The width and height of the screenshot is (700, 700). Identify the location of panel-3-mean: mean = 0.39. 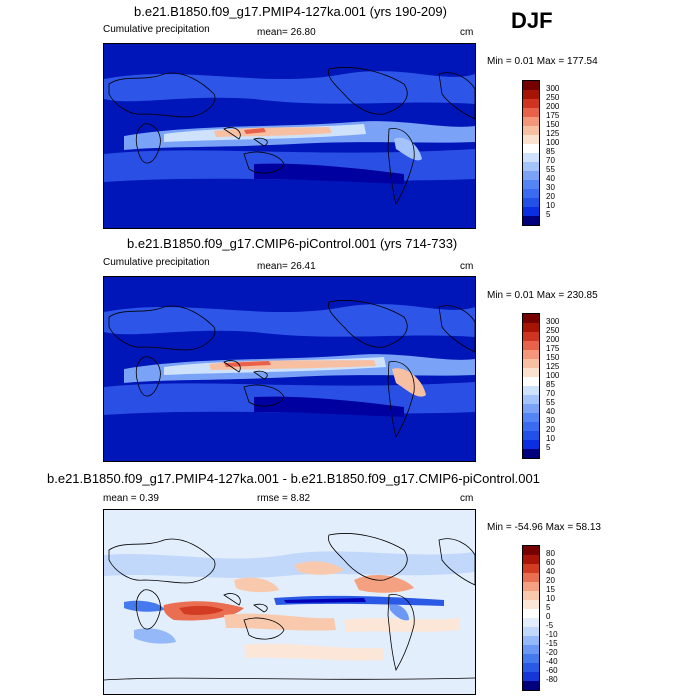
(131, 498).